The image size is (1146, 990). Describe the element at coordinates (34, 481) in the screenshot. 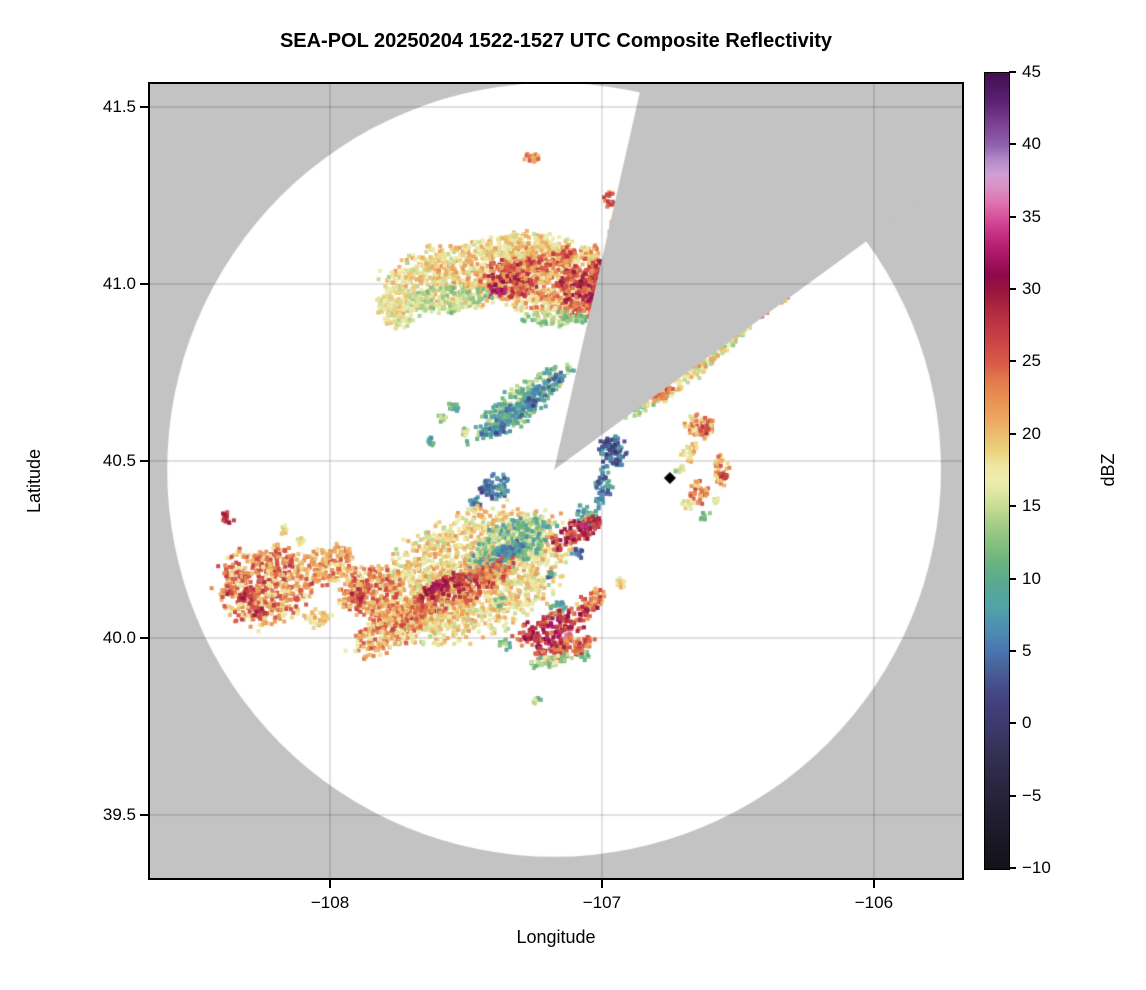

I see `y-axis-label: Latitude` at that location.